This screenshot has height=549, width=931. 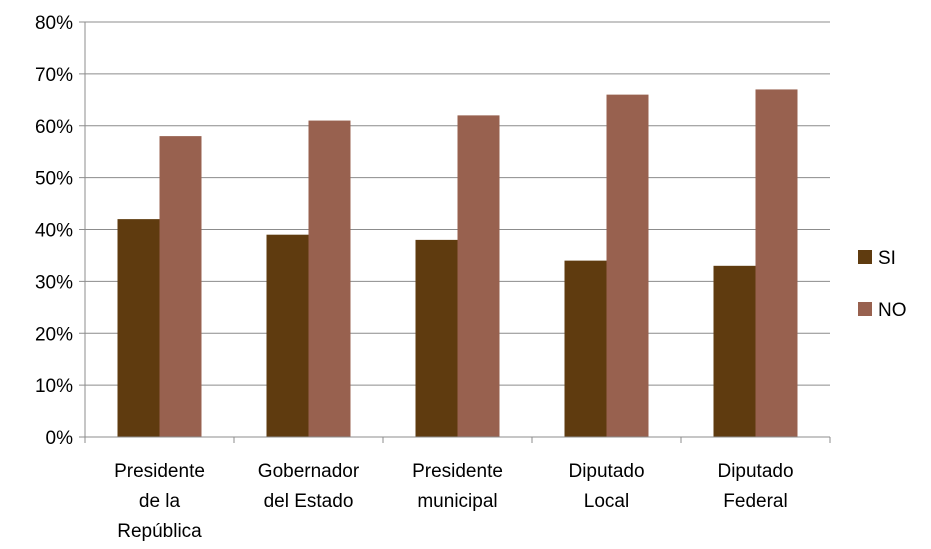 I want to click on x-category-label: del Estado, so click(x=309, y=501).